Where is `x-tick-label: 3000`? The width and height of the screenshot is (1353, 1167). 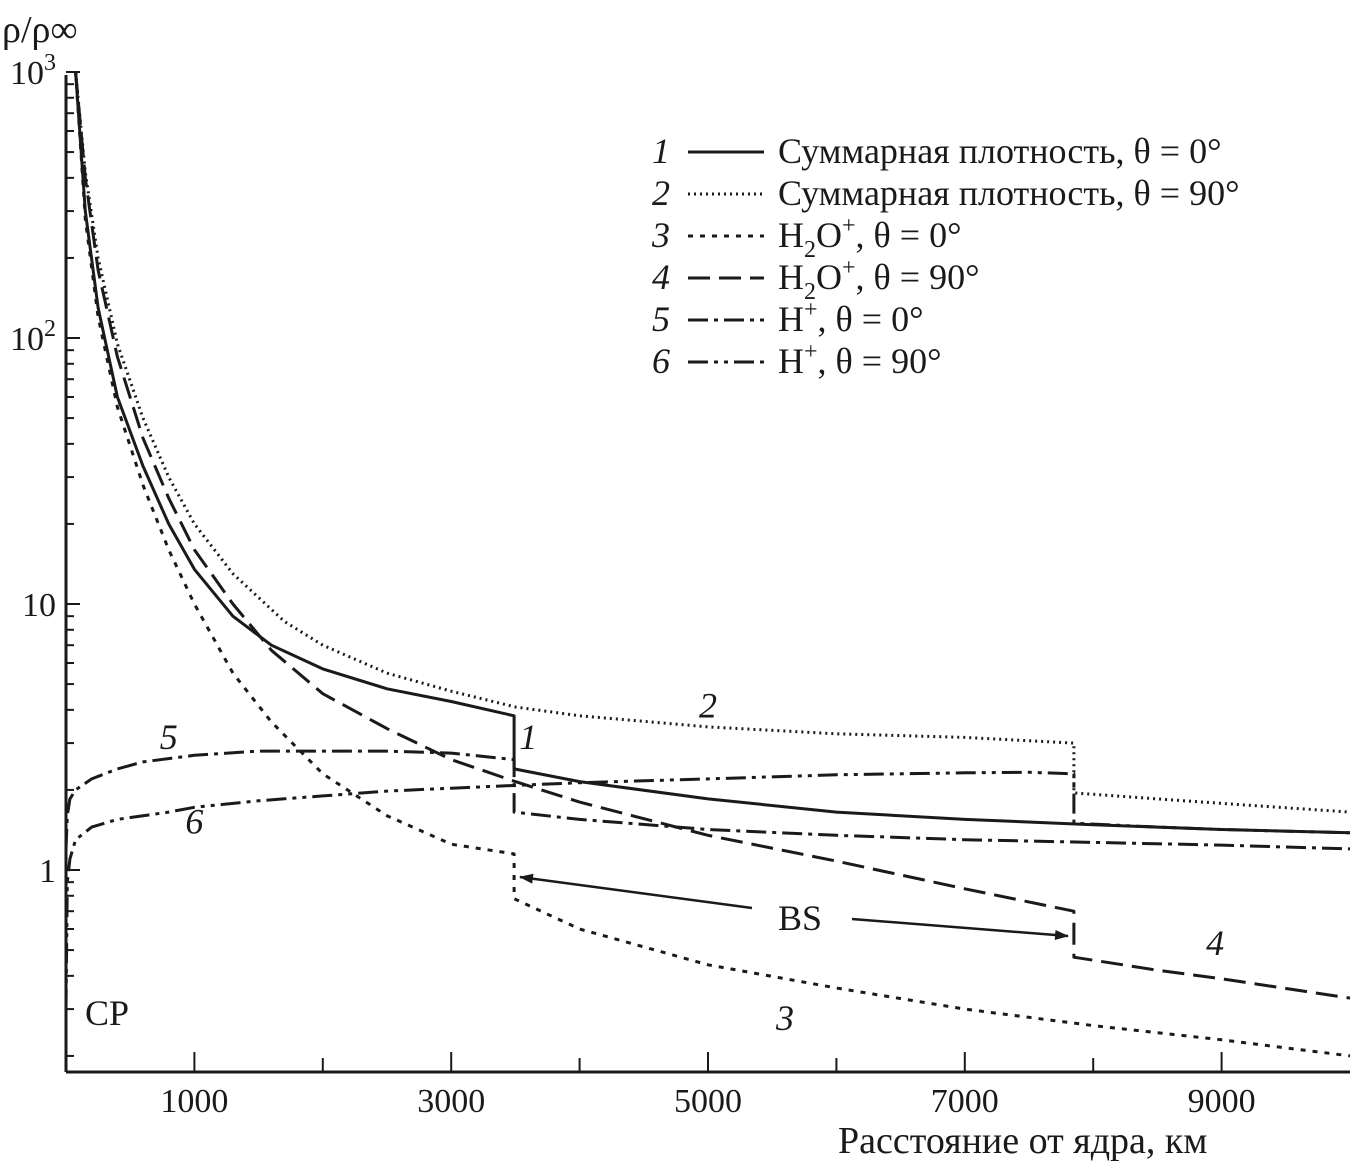 x-tick-label: 3000 is located at coordinates (451, 1101).